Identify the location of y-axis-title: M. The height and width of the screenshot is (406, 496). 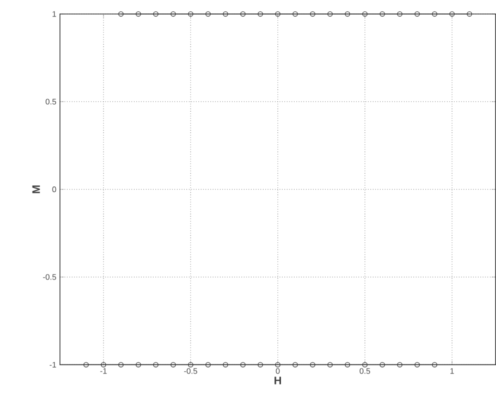
(36, 190).